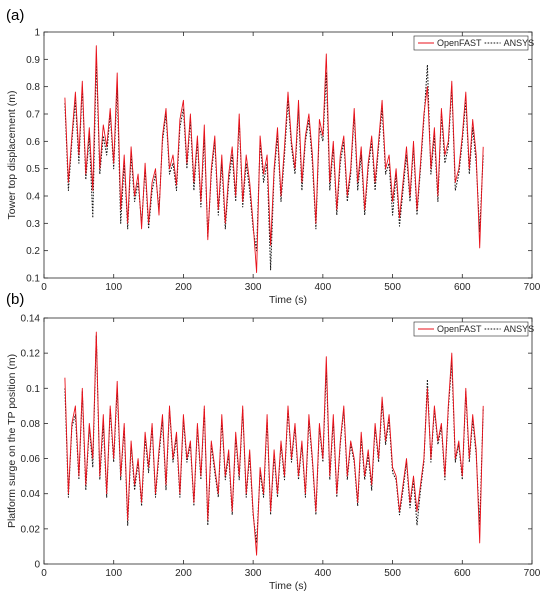 The height and width of the screenshot is (596, 550). I want to click on y-tick-label: 0.06, so click(31, 459).